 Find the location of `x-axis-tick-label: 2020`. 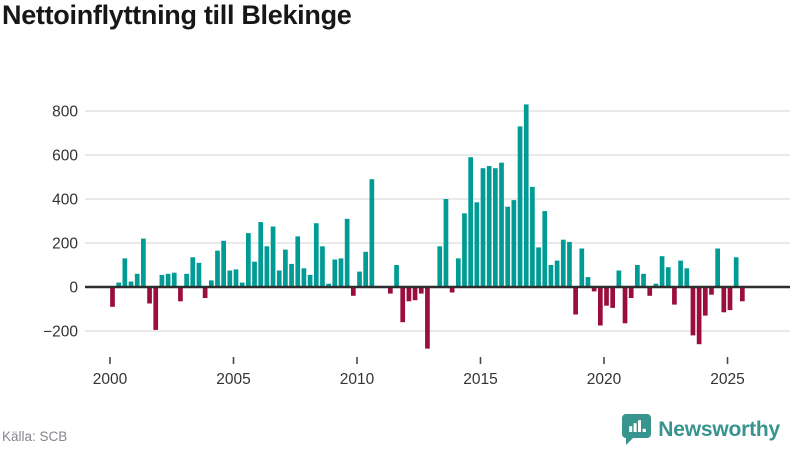

x-axis-tick-label: 2020 is located at coordinates (604, 379).